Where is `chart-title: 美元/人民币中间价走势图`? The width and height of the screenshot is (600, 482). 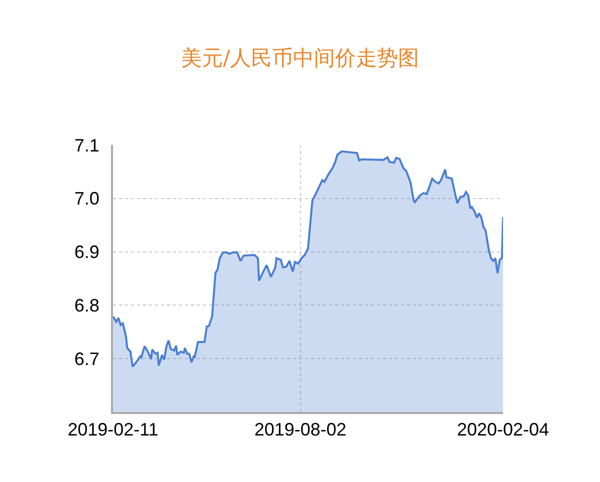 chart-title: 美元/人民币中间价走势图 is located at coordinates (300, 58).